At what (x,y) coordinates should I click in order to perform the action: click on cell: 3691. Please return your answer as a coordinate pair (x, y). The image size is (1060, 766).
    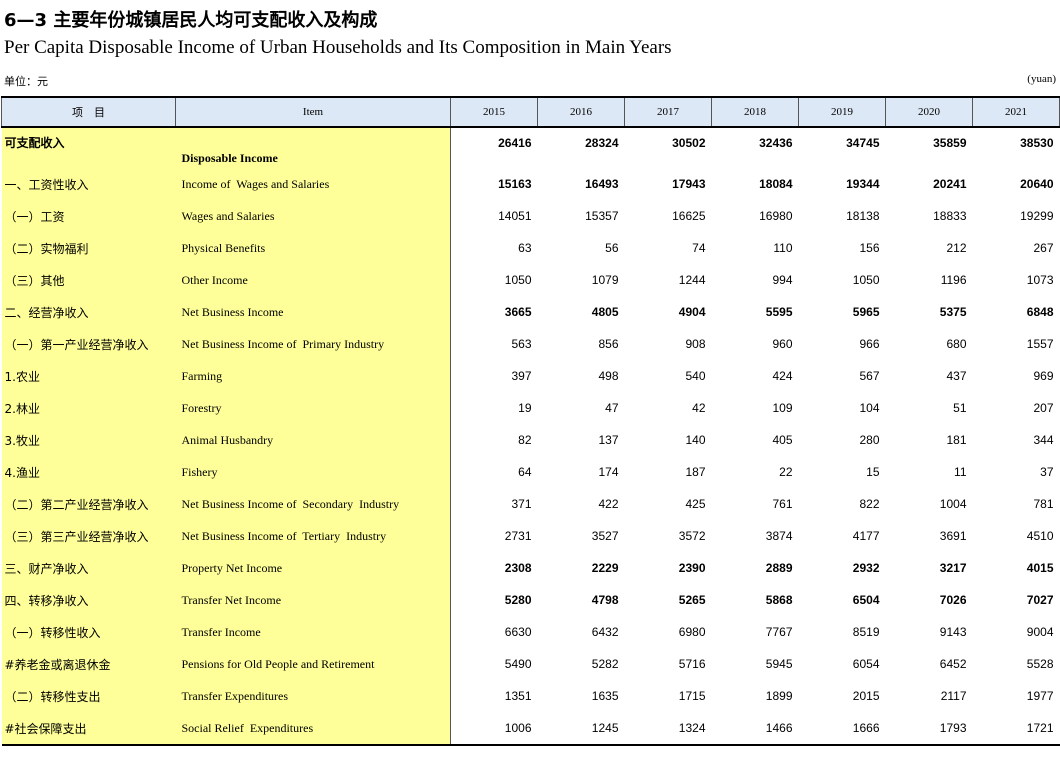
    Looking at the image, I should click on (953, 536).